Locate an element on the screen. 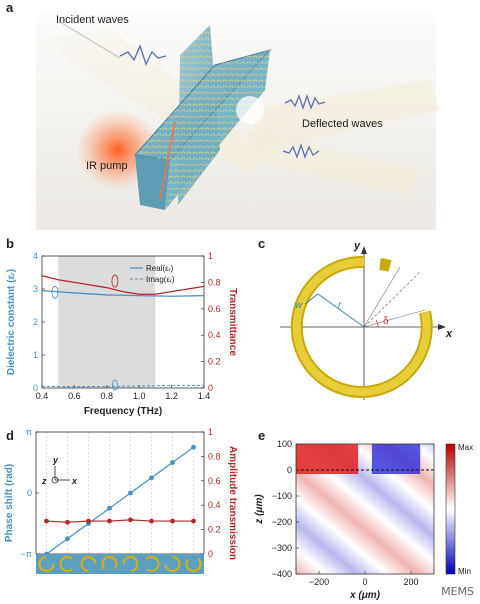  ir-pump-label: IR pump is located at coordinates (107, 166).